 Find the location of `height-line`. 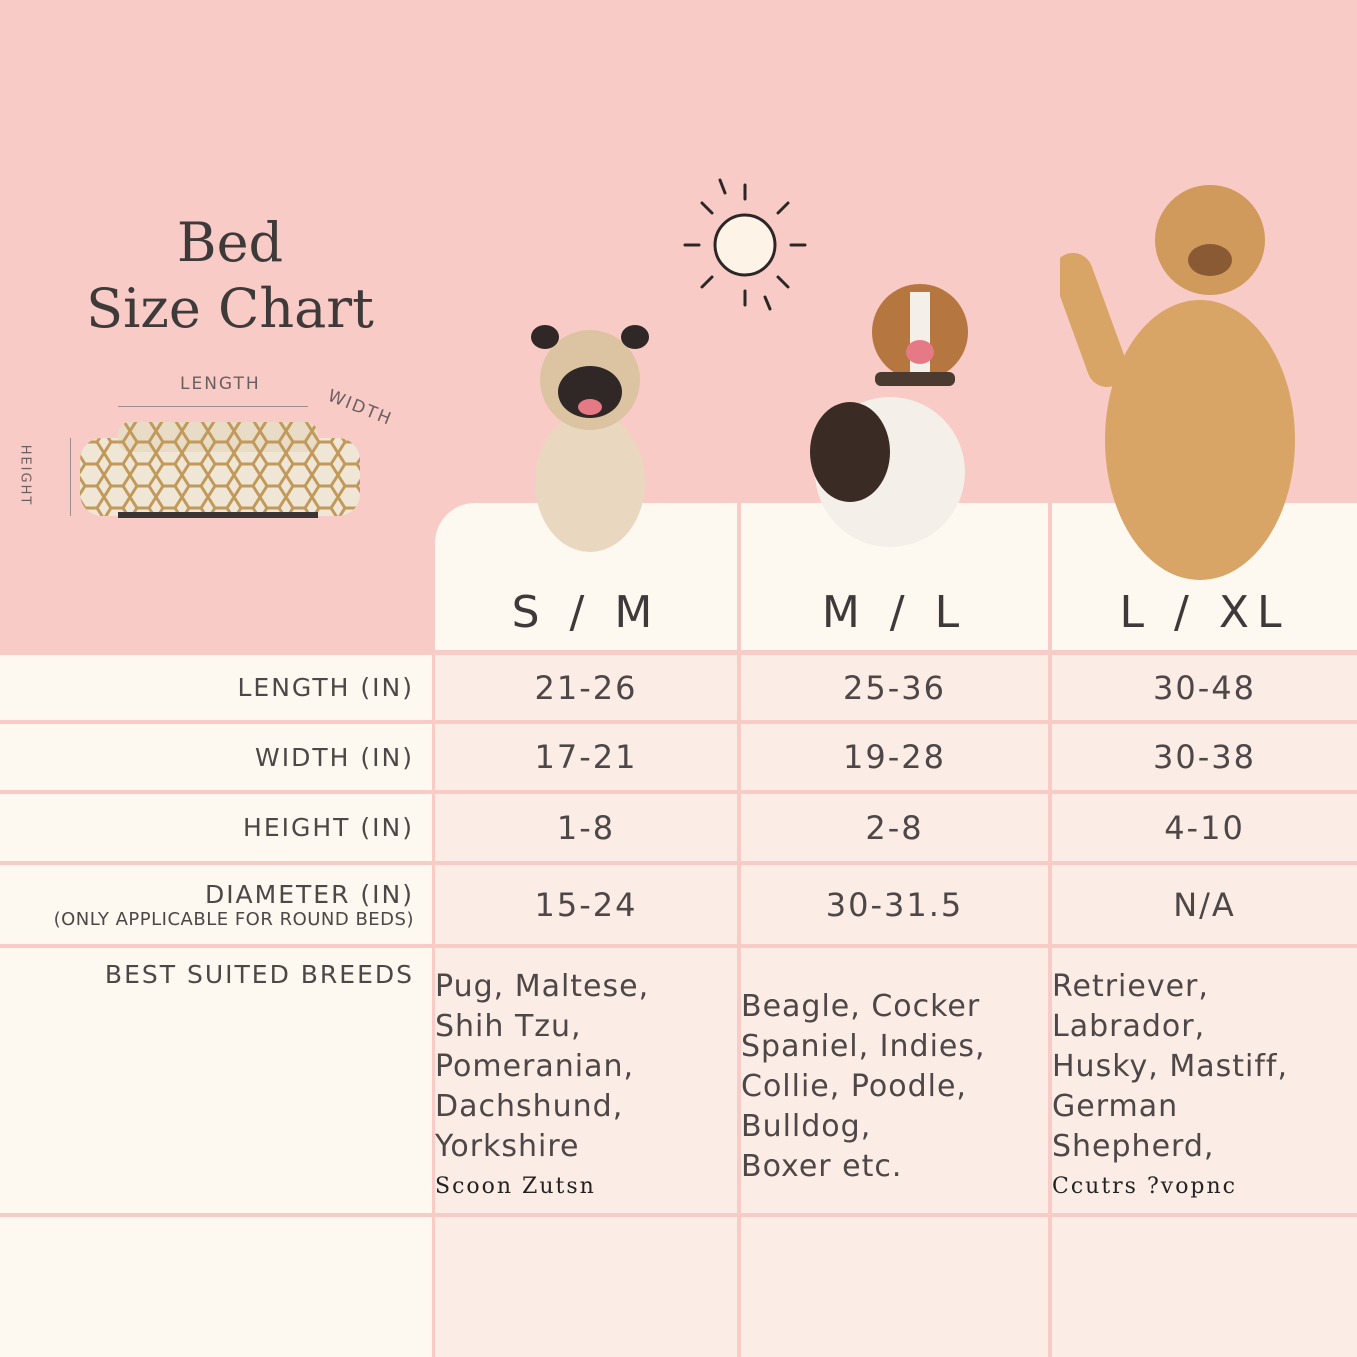

height-line is located at coordinates (70, 477).